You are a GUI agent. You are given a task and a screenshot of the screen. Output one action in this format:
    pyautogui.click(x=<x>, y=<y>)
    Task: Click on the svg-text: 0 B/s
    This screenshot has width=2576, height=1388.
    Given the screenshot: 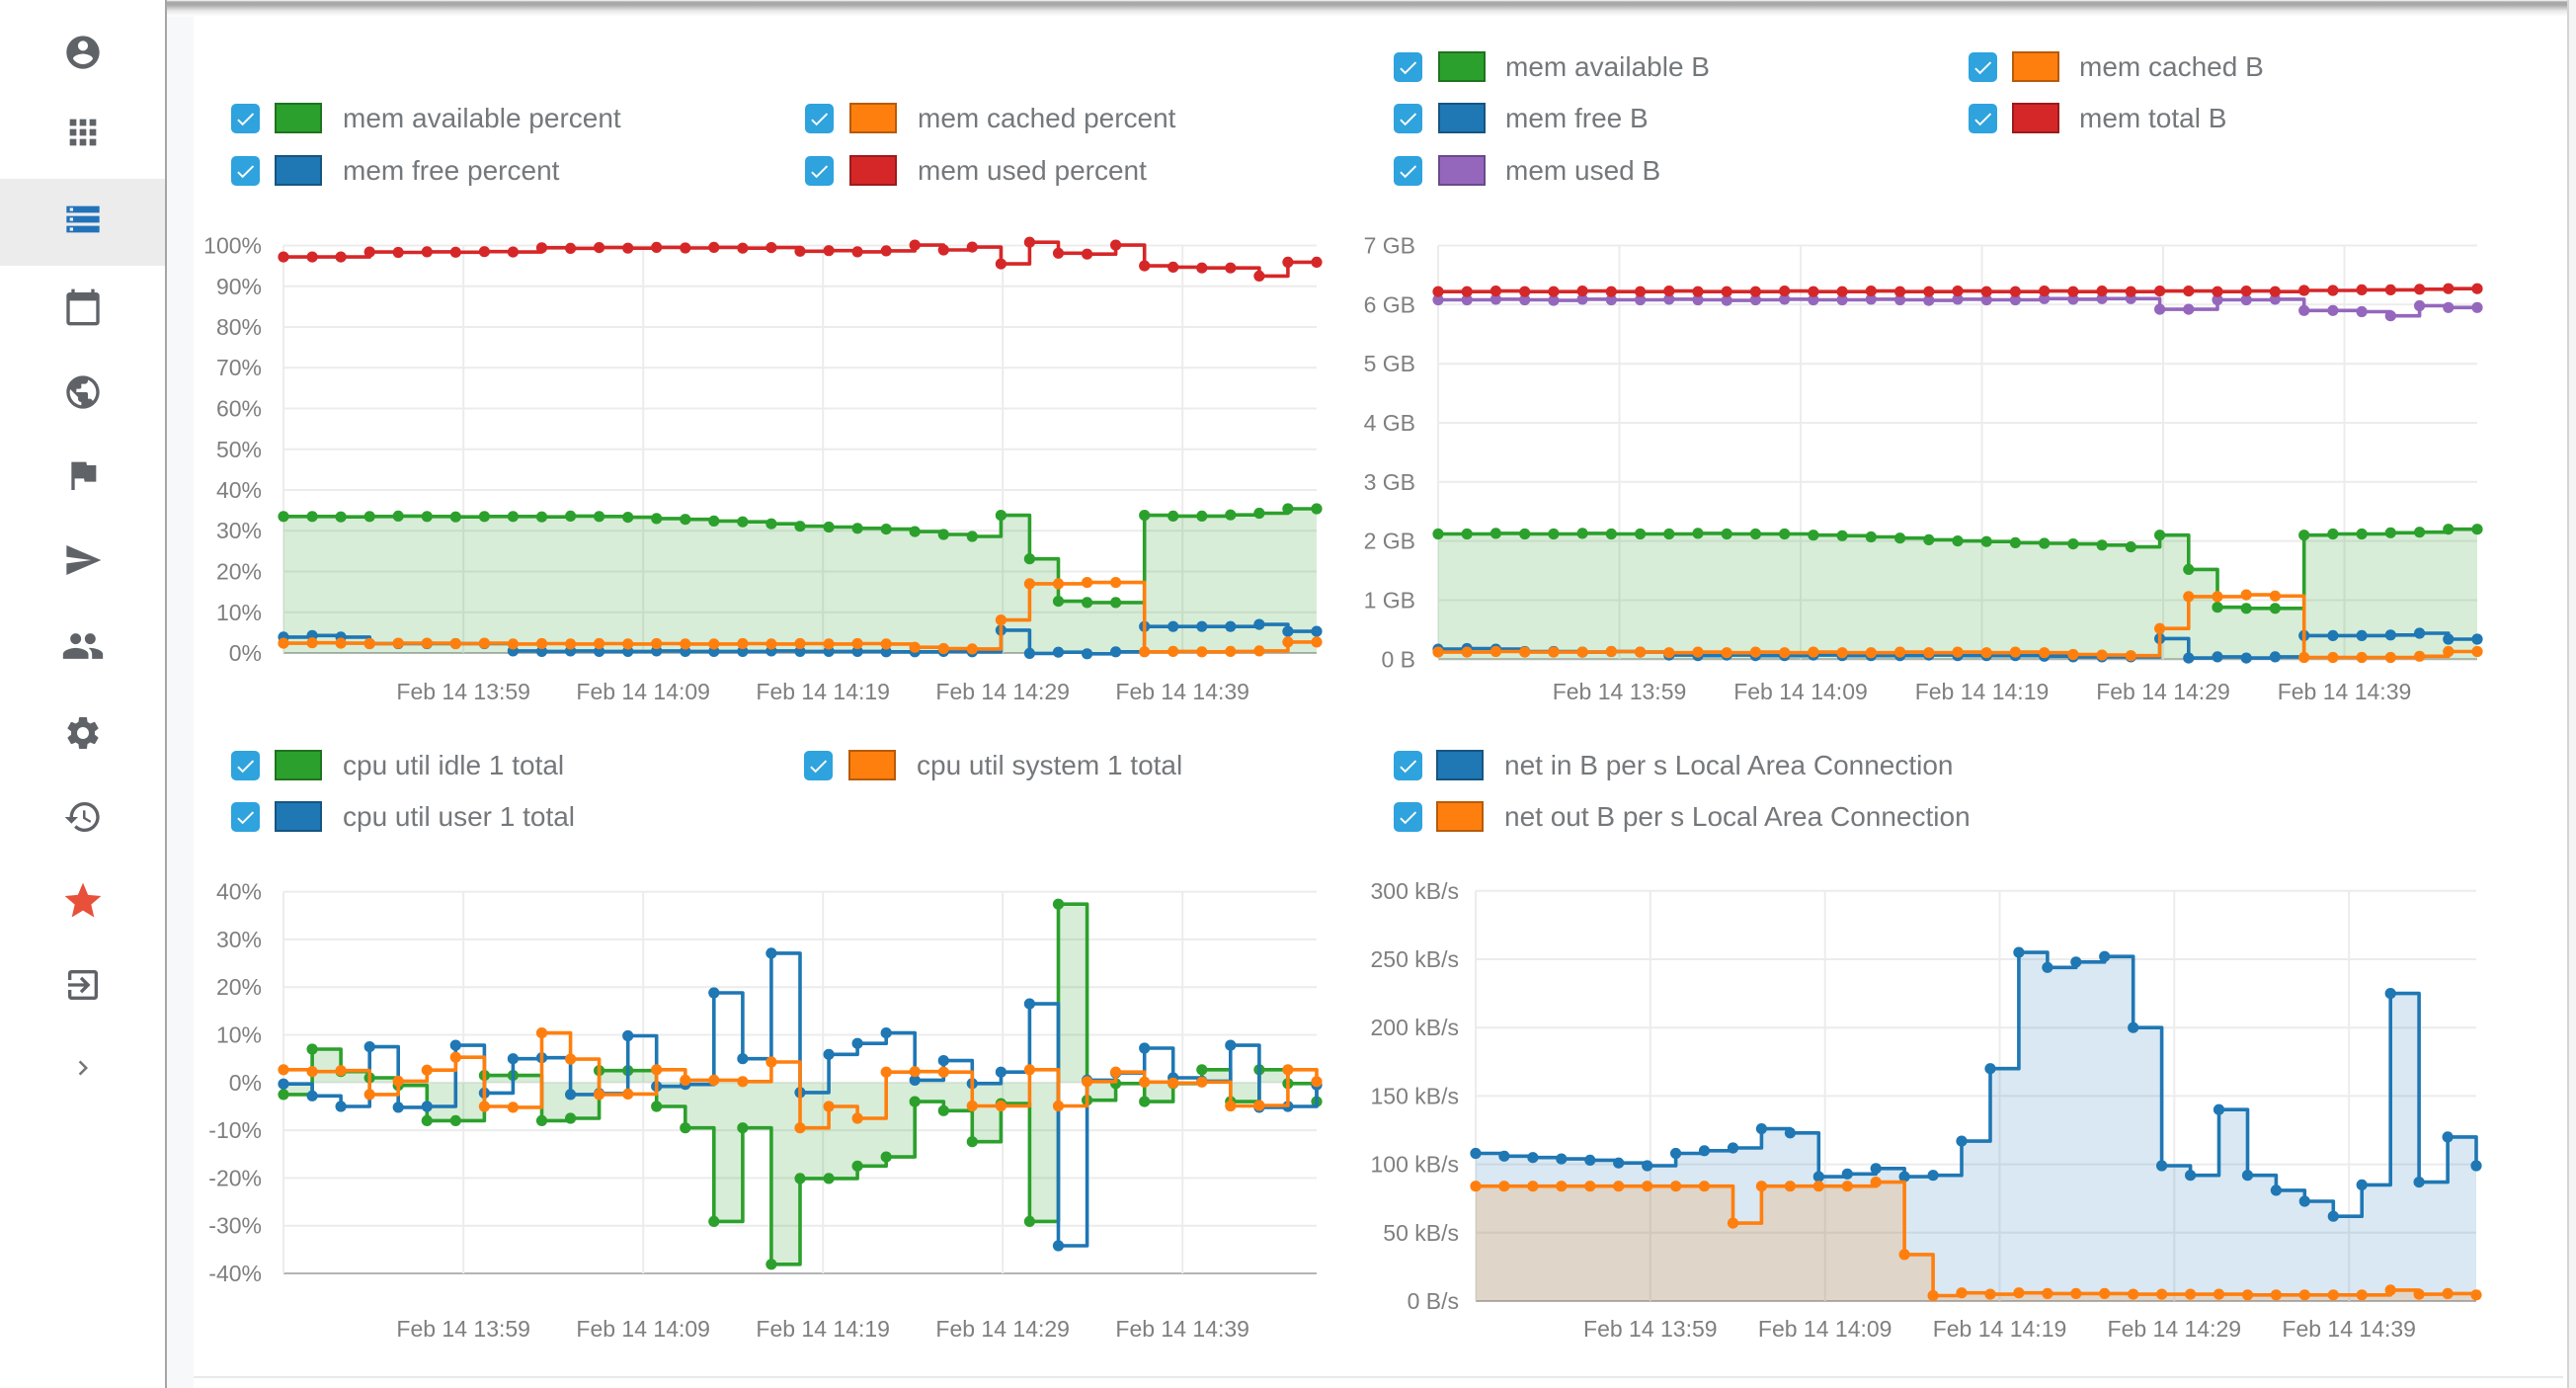 What is the action you would take?
    pyautogui.click(x=1433, y=1301)
    